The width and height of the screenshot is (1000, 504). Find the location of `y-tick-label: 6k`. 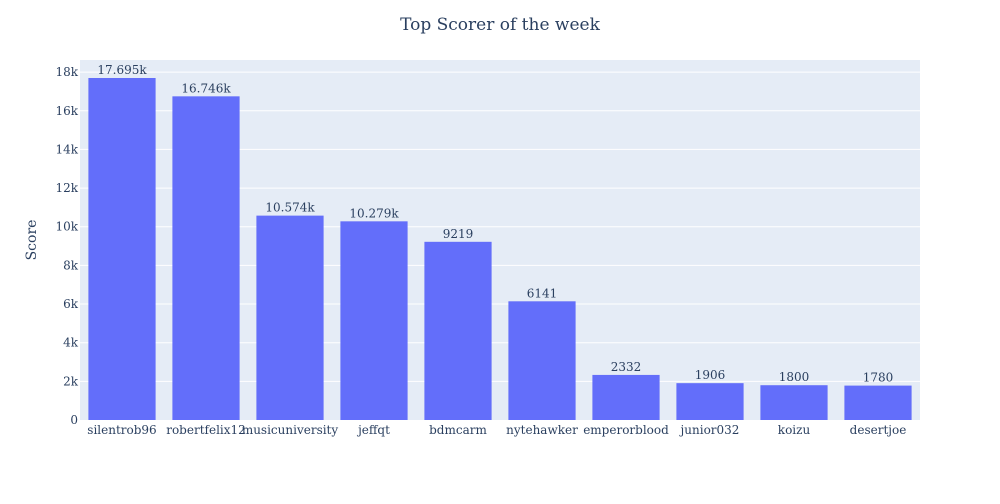

y-tick-label: 6k is located at coordinates (71, 304).